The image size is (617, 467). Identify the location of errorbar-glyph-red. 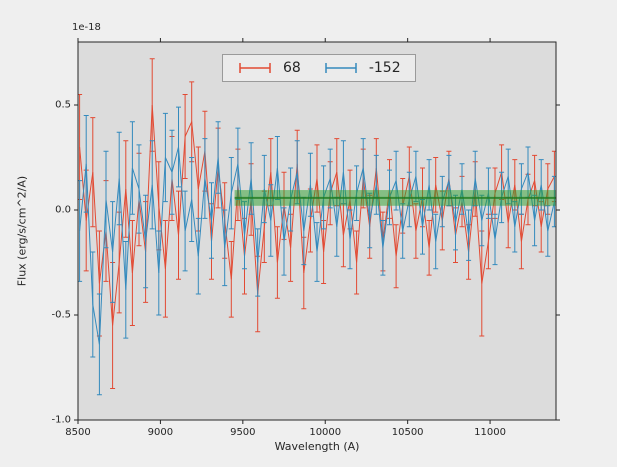
(255, 68).